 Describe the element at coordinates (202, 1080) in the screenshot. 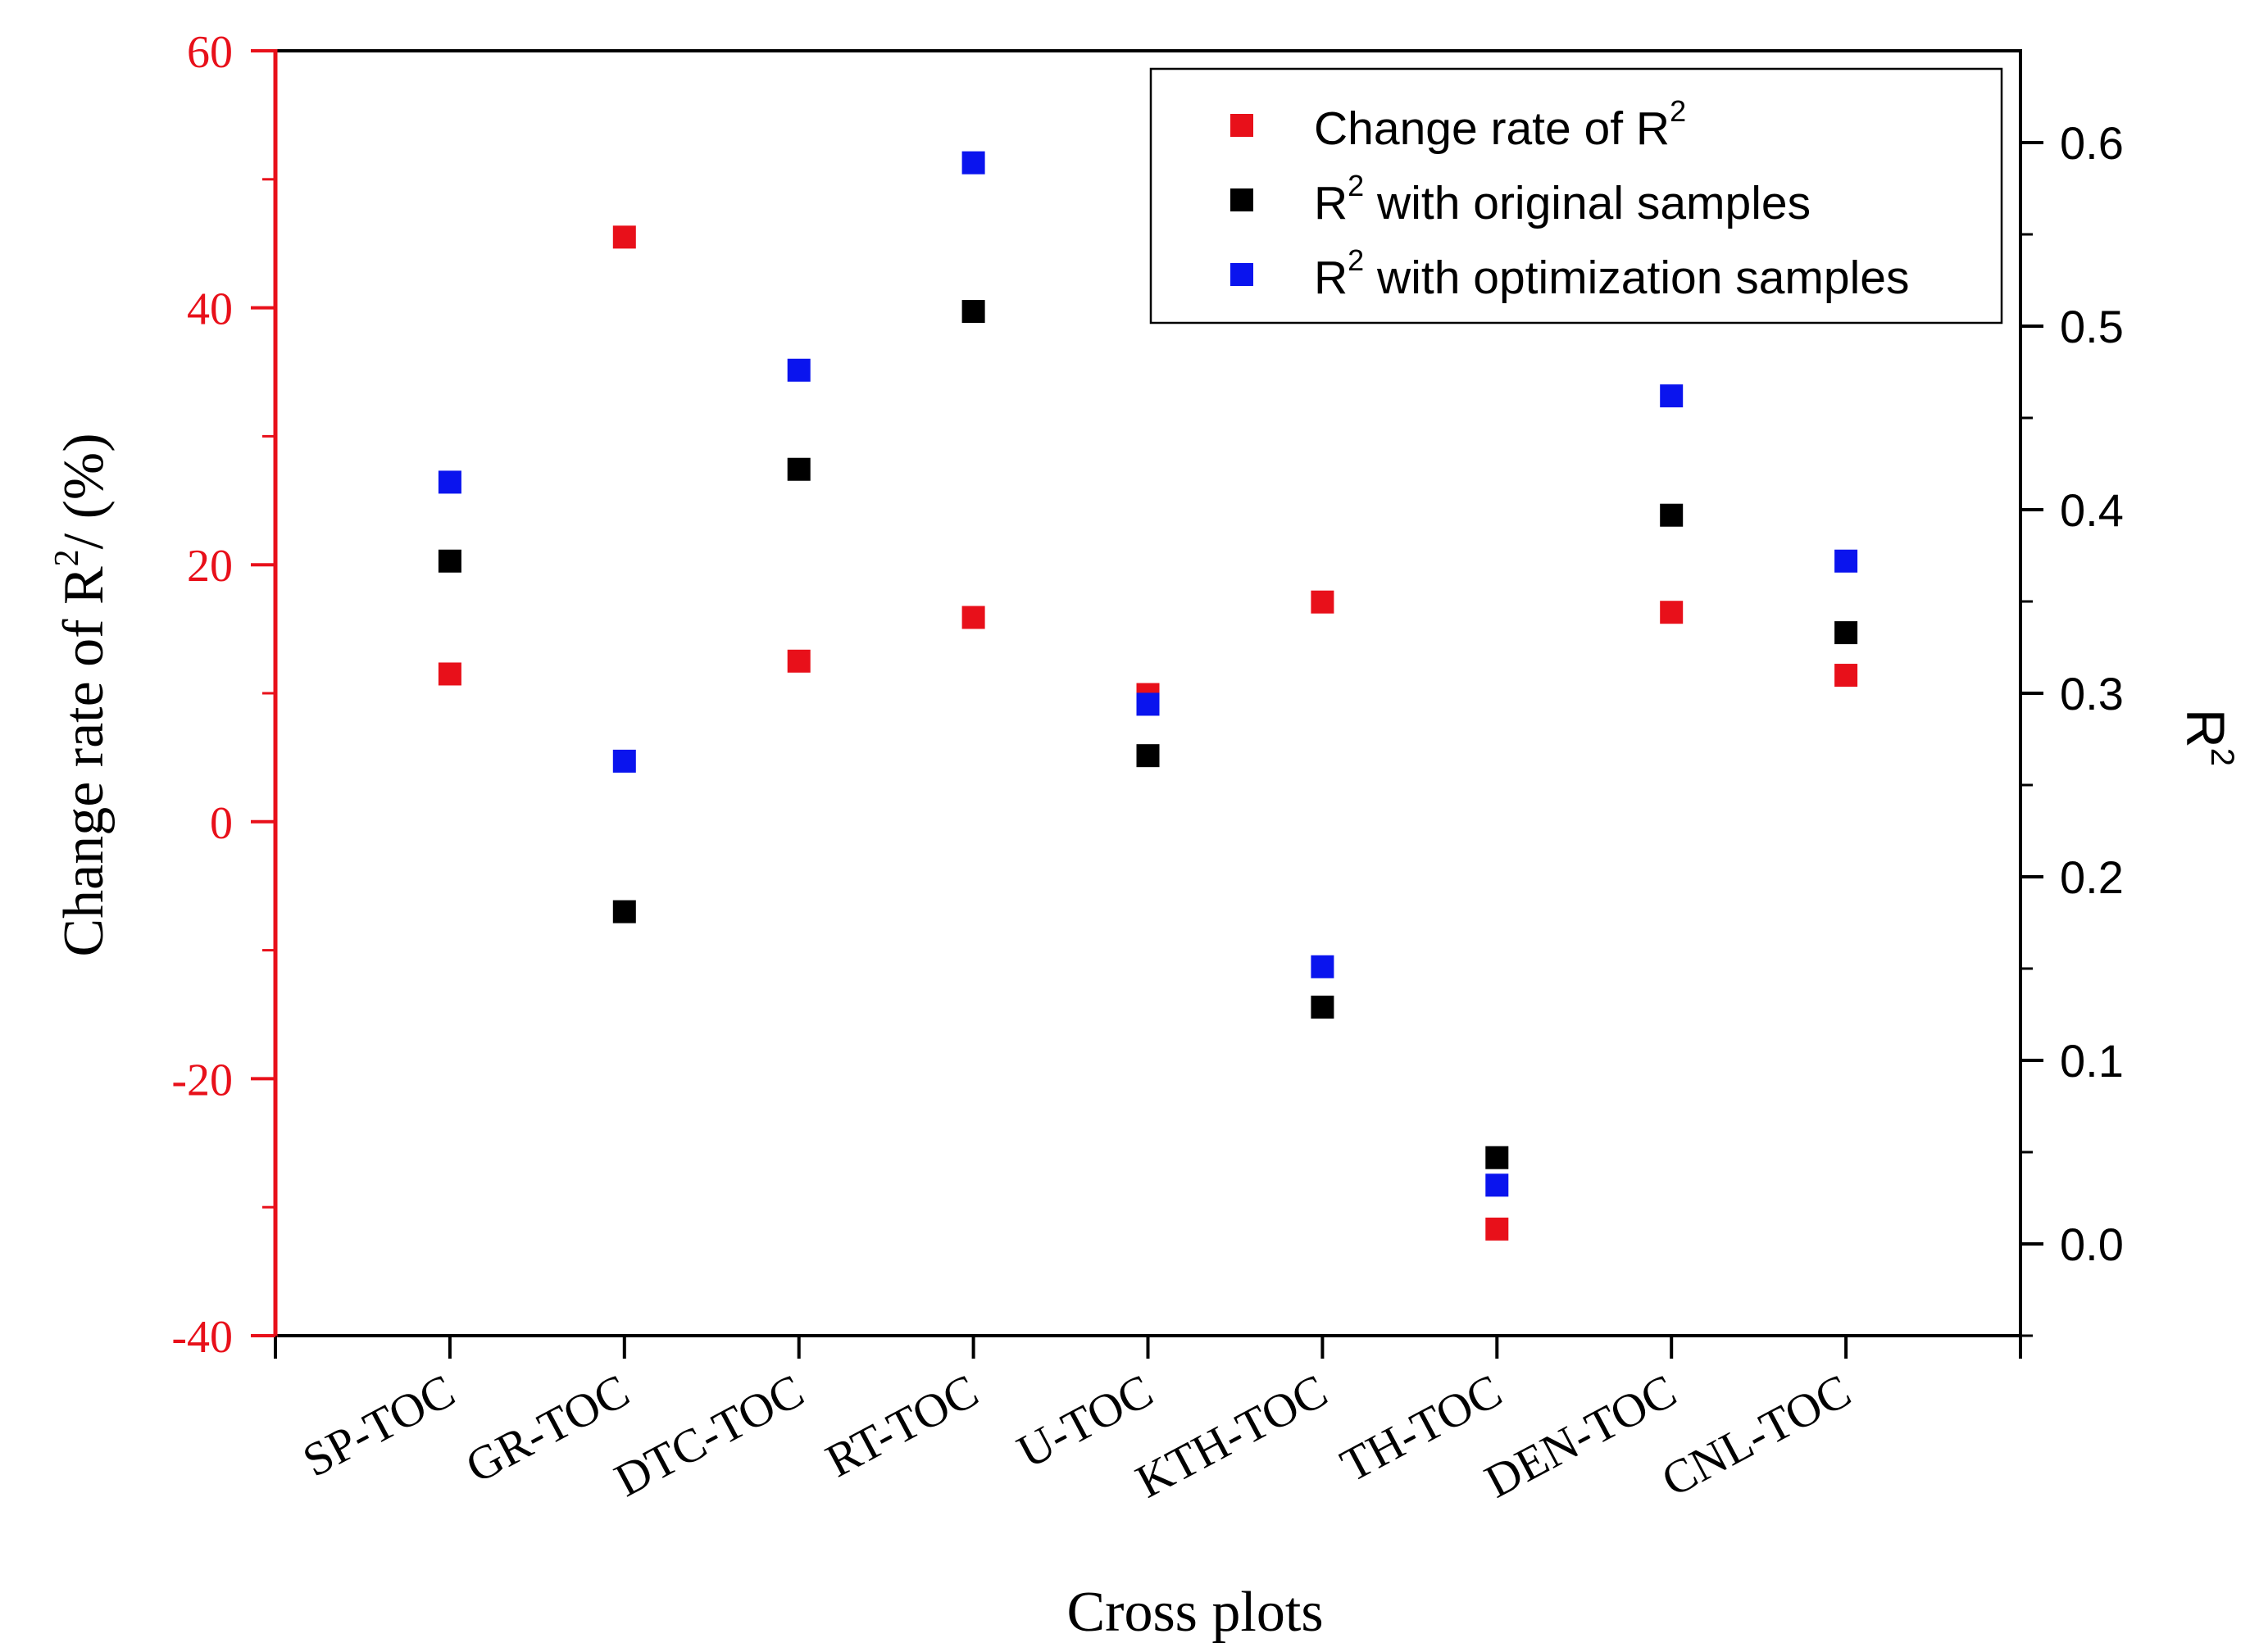

I see `y-left-tick-label: -20` at that location.